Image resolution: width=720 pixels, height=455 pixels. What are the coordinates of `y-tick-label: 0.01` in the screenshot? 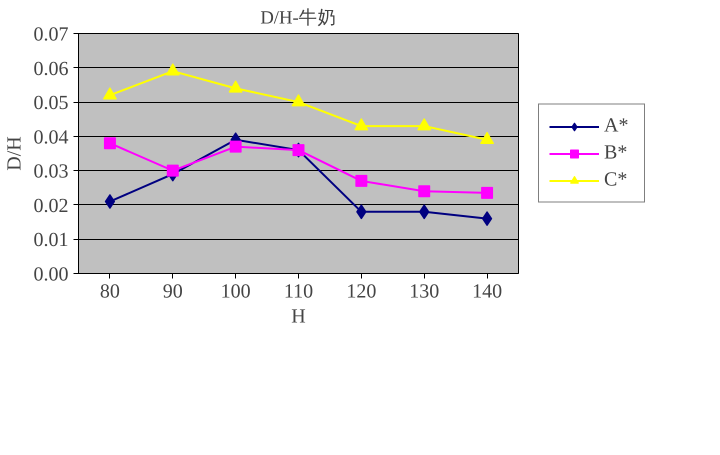 It's located at (51, 240).